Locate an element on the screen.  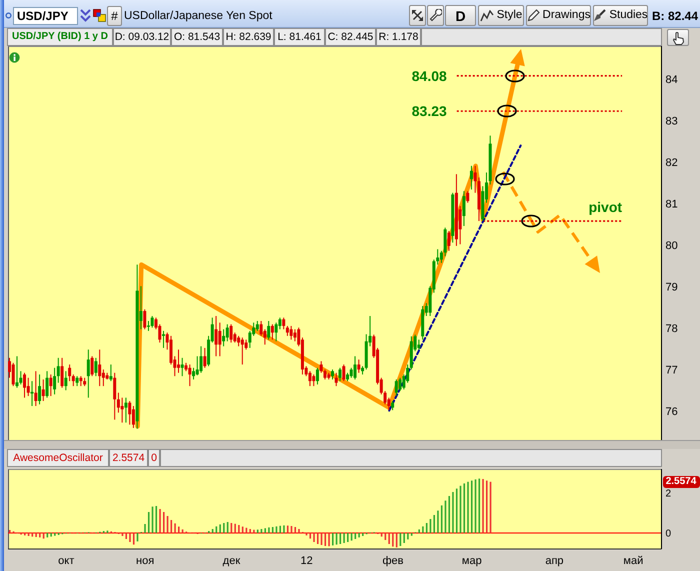
y-tick-label: 79 is located at coordinates (672, 287).